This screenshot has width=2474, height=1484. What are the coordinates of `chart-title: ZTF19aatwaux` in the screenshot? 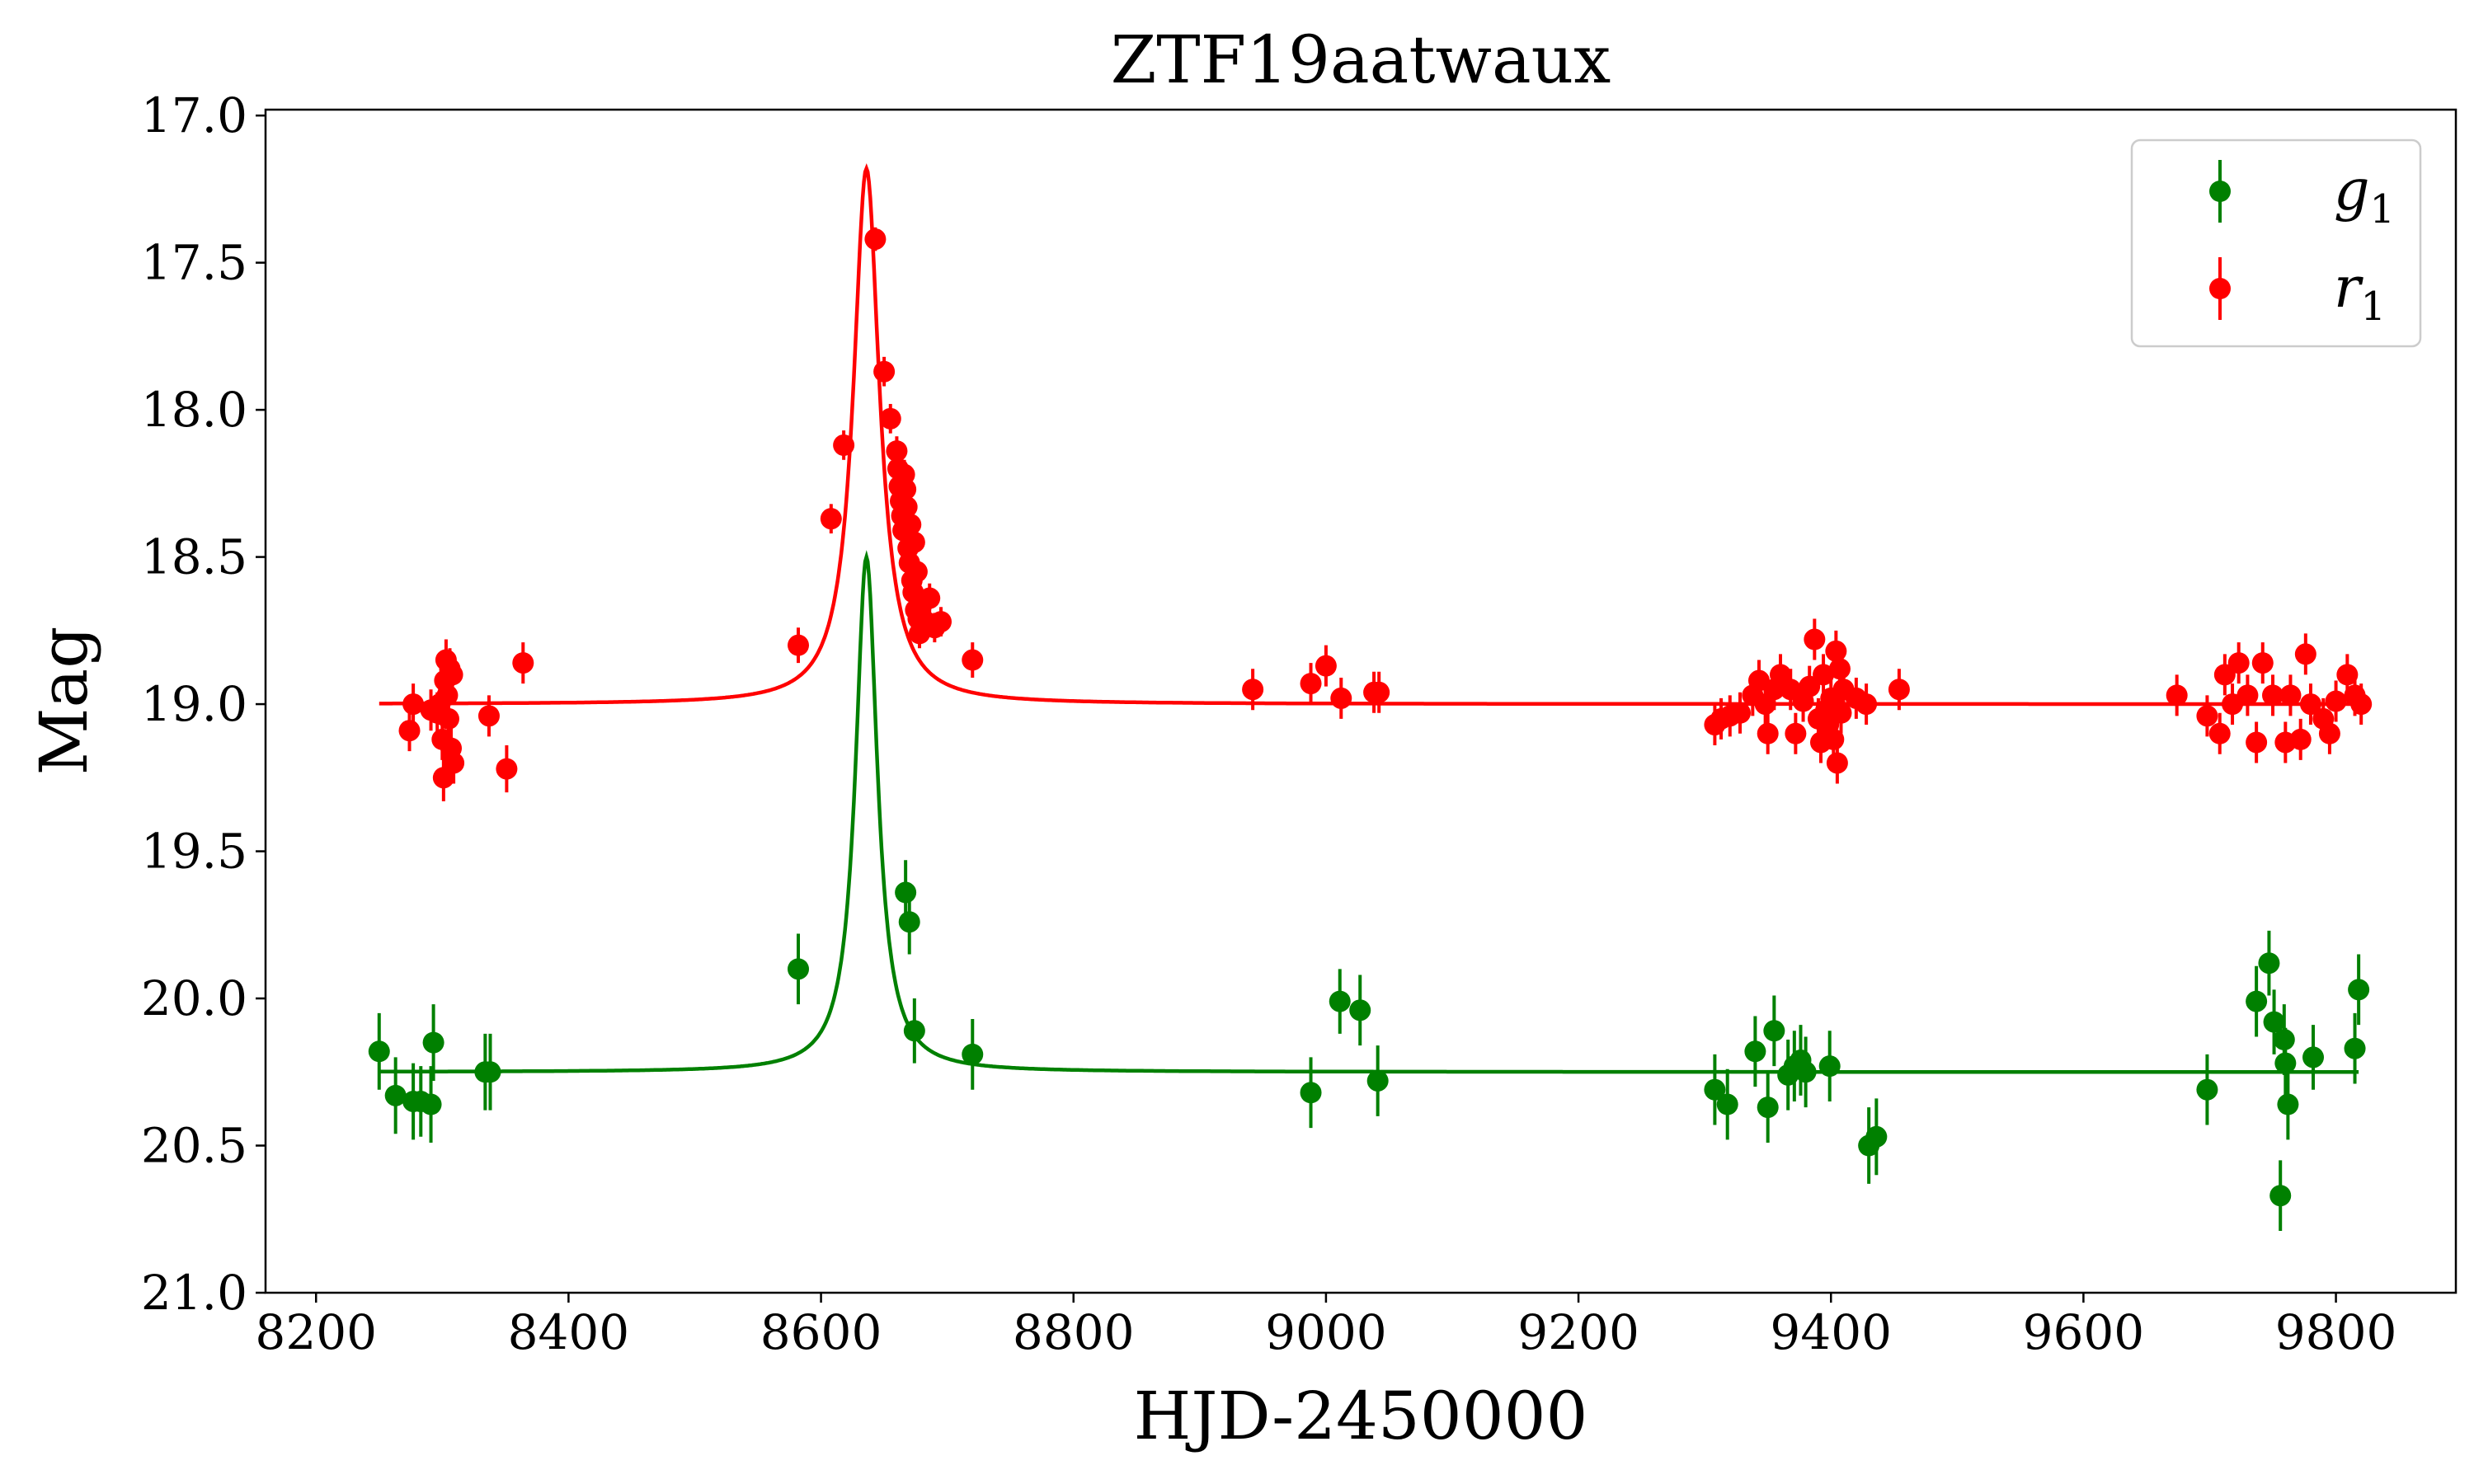 It's located at (1361, 59).